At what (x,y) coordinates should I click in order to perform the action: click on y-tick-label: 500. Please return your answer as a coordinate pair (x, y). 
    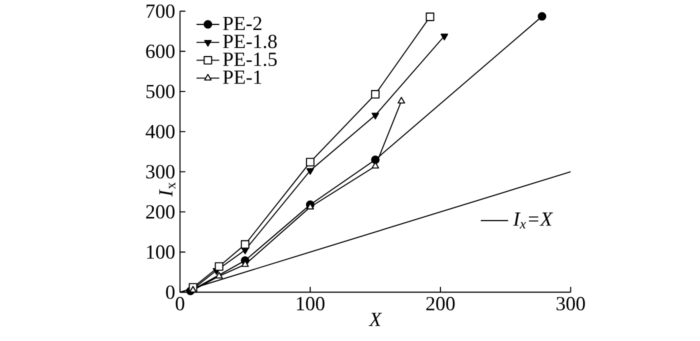
    Looking at the image, I should click on (160, 91).